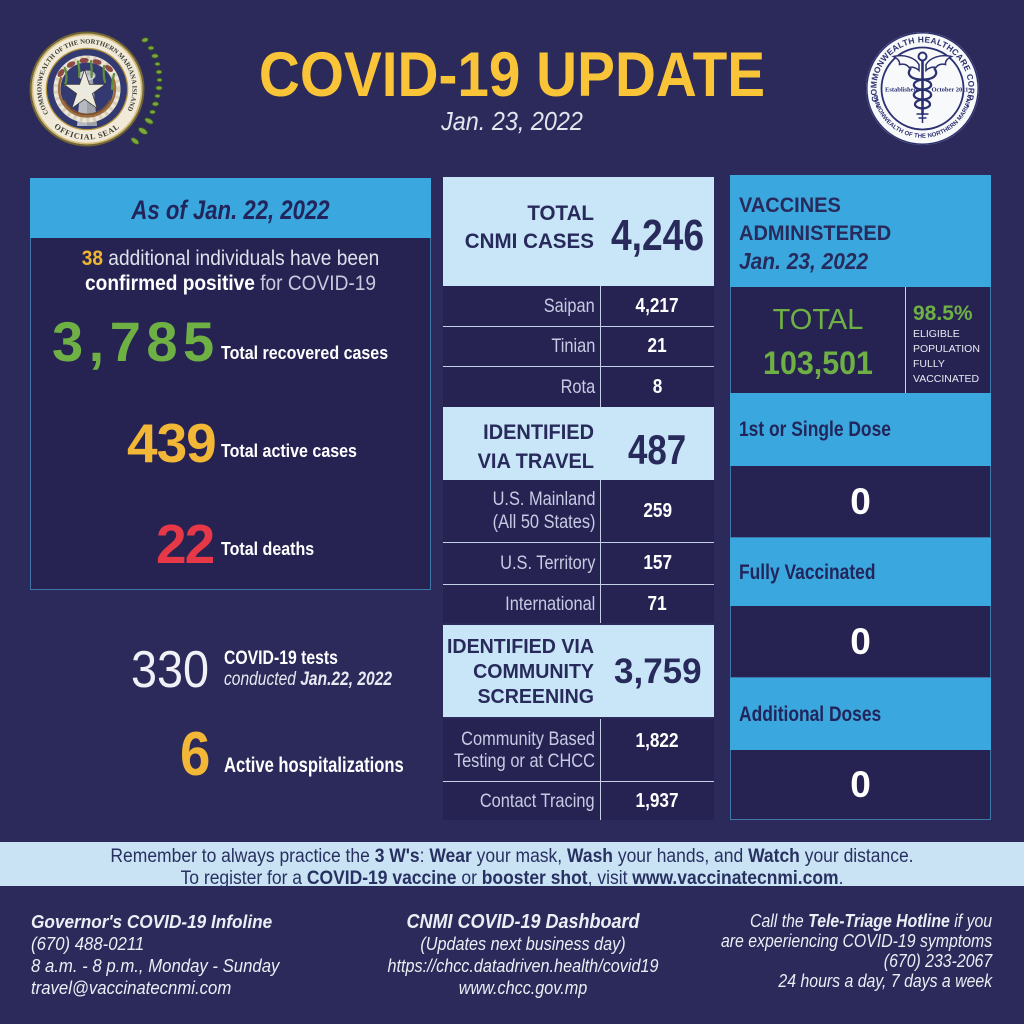 The image size is (1024, 1024). Describe the element at coordinates (950, 90) in the screenshot. I see `svg-text: October 2011` at that location.